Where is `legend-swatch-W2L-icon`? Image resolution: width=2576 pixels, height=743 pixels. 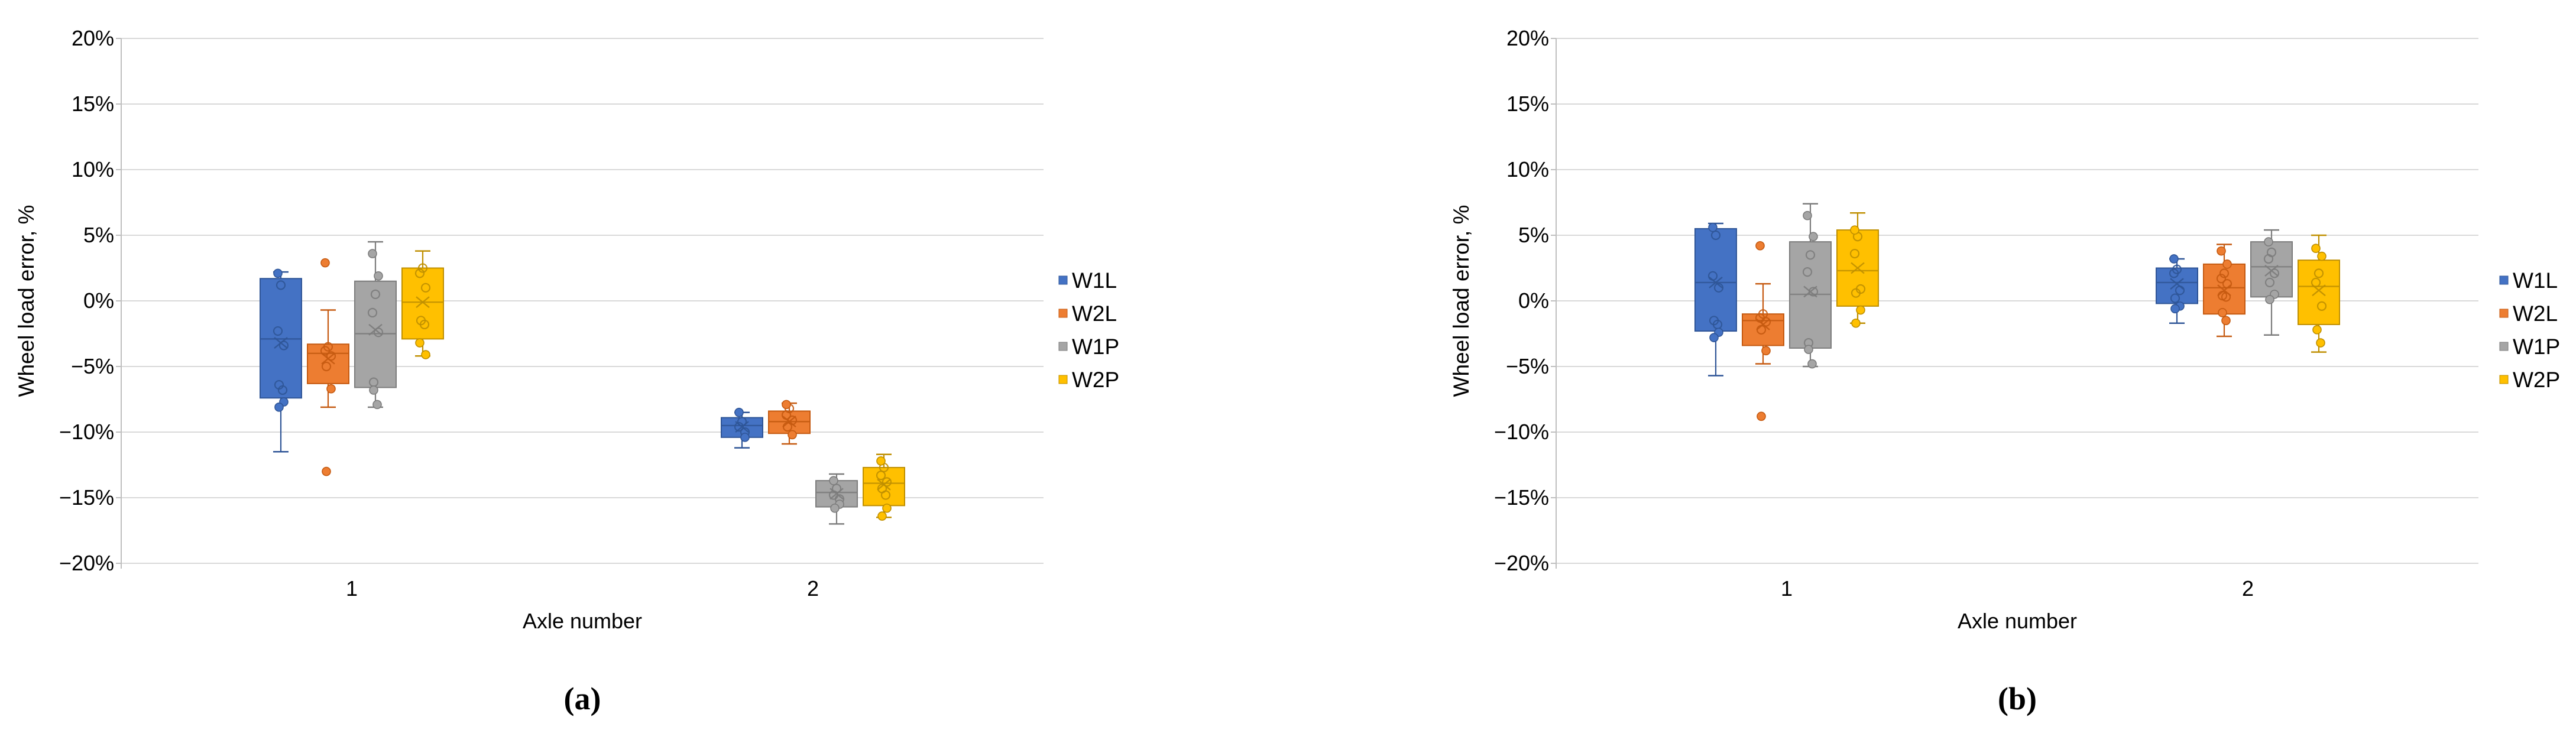
legend-swatch-W2L-icon is located at coordinates (1063, 313).